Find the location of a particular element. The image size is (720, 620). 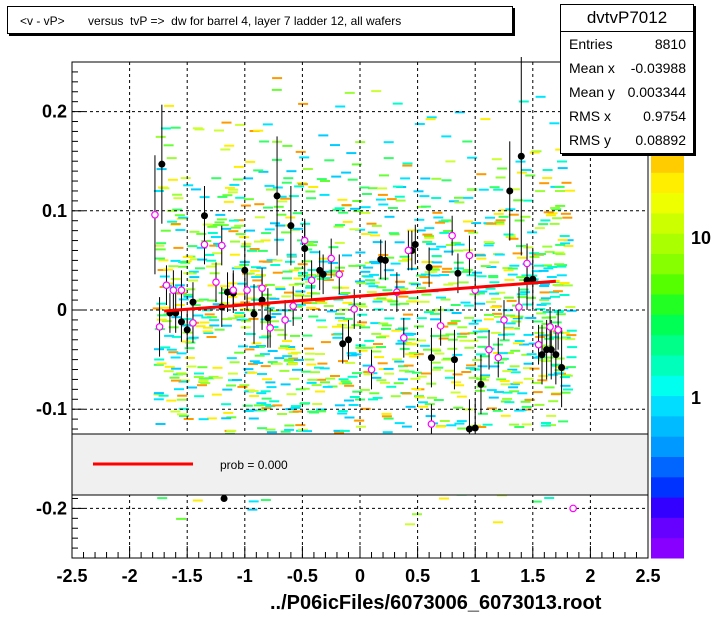

palette-swatch is located at coordinates (667, 223).